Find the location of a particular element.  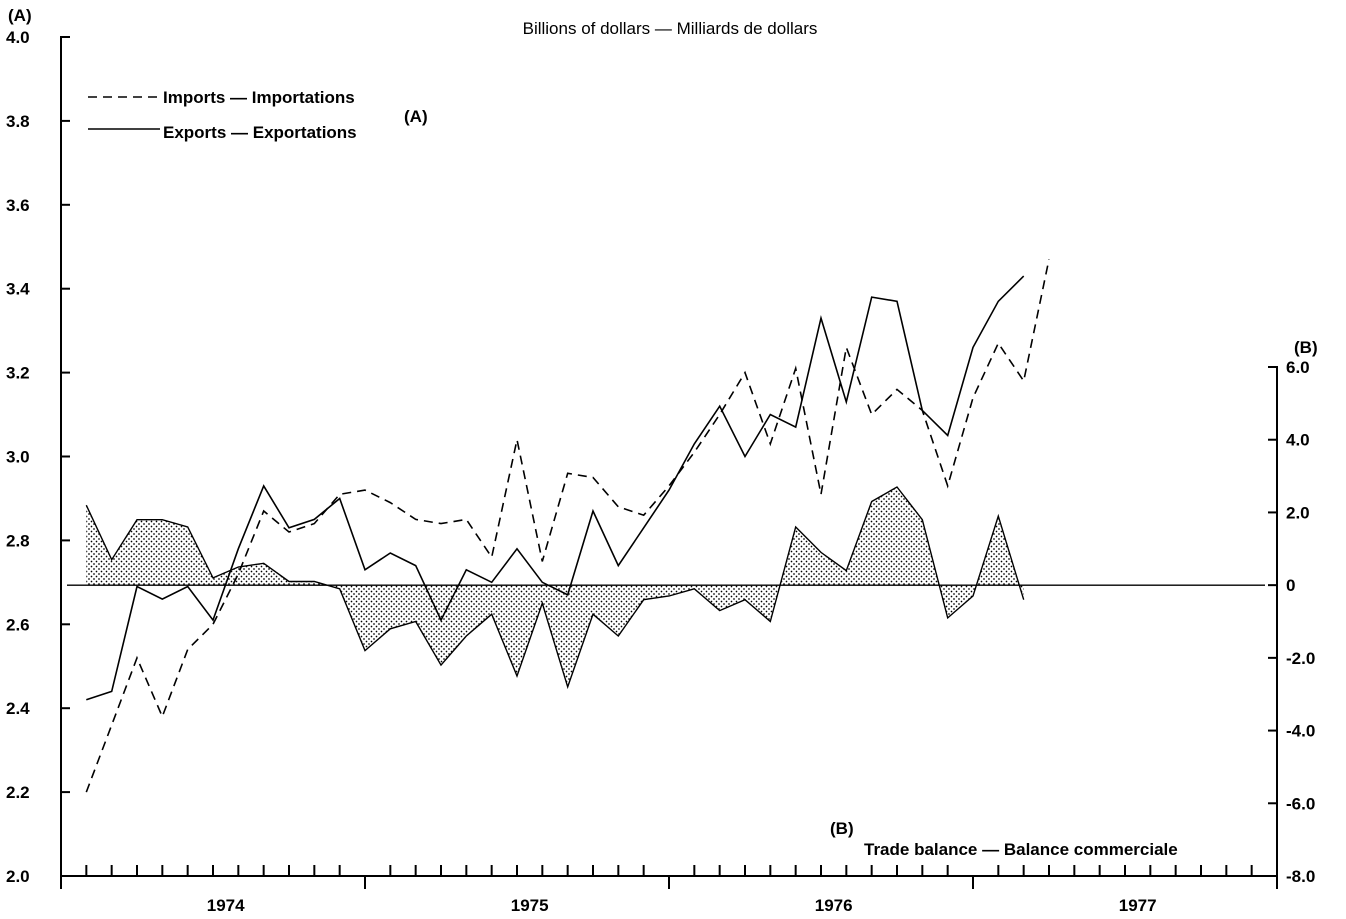

right-tick-label: -2.0 is located at coordinates (1300, 658).